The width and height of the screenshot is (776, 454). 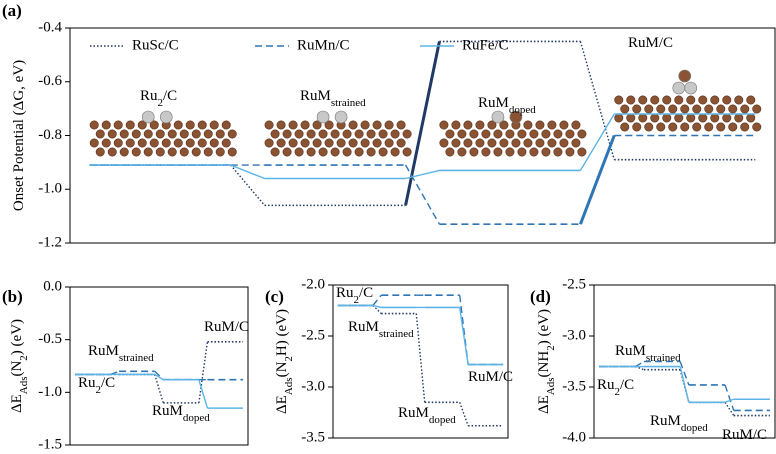 What do you see at coordinates (413, 413) in the screenshot?
I see `text-part: RuM` at bounding box center [413, 413].